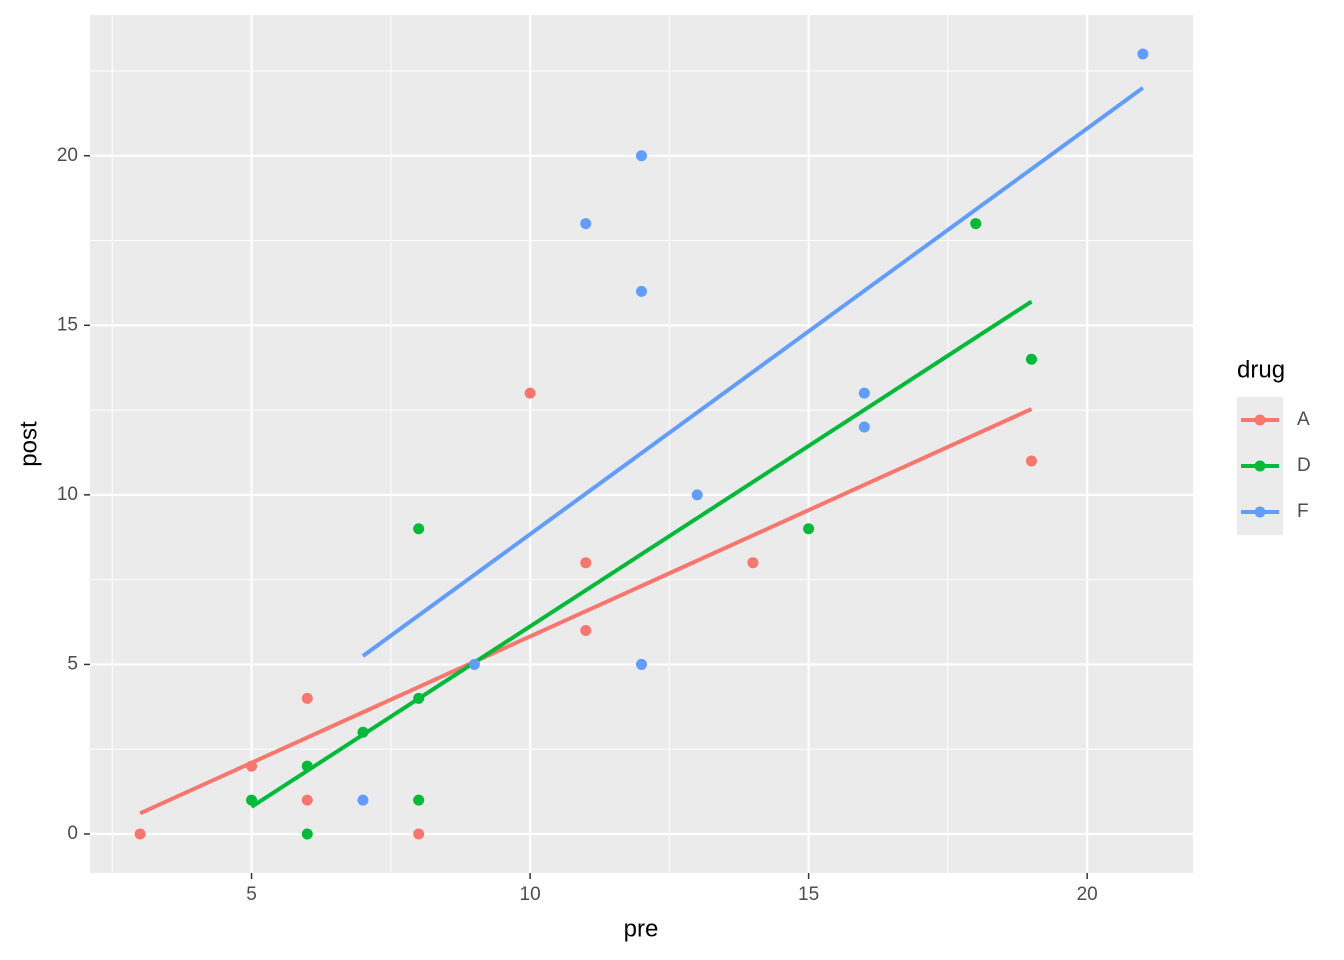 The image size is (1344, 960). I want to click on y-tick-label: 10, so click(67, 494).